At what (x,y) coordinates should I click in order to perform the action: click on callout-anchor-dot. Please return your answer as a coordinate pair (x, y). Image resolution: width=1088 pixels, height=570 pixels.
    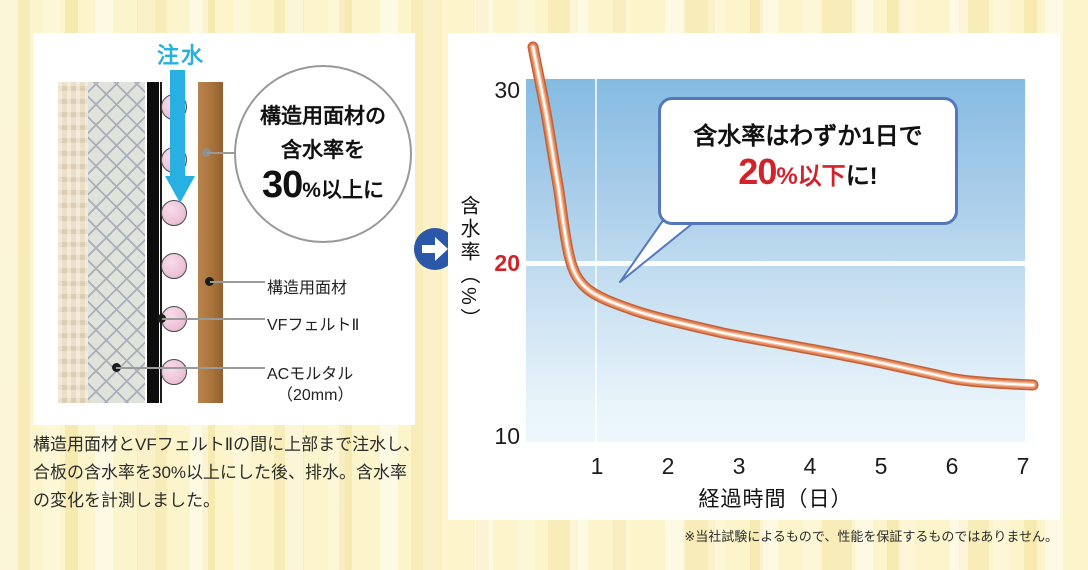
    Looking at the image, I should click on (206, 152).